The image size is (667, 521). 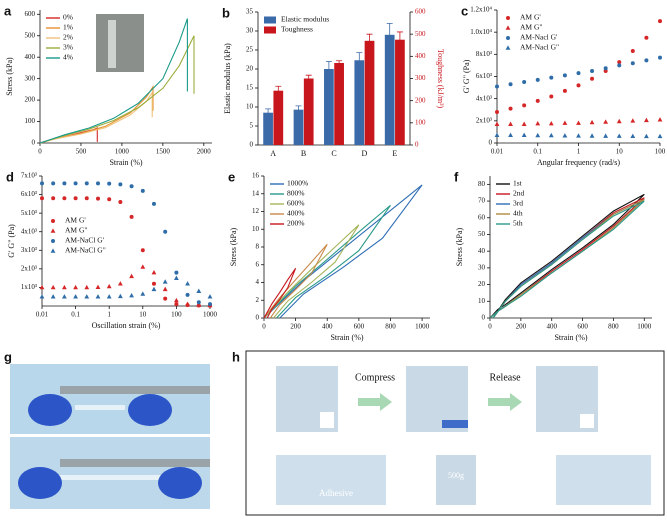 I want to click on legend-label: 0%, so click(x=68, y=17).